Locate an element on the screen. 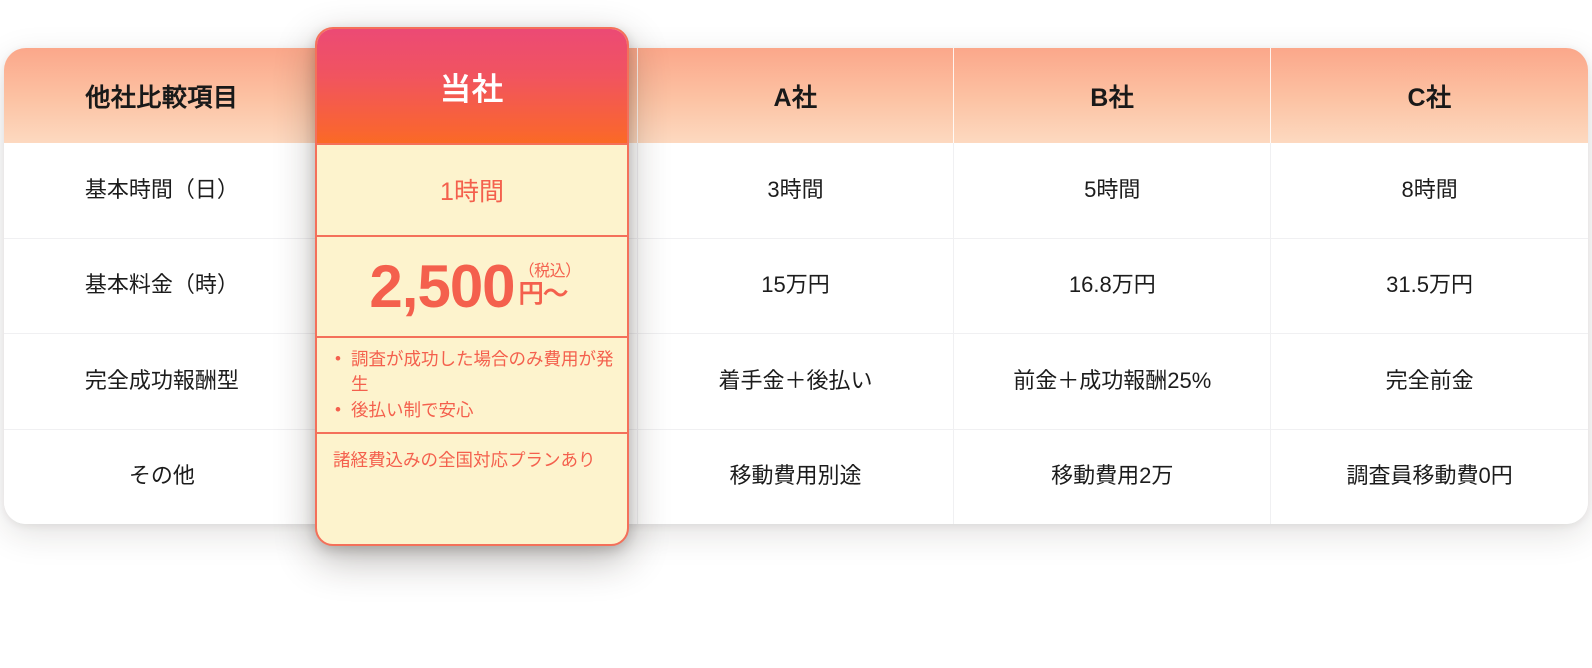 This screenshot has height=668, width=1592. cell-company-a-basic-price: 15万円 is located at coordinates (796, 285).